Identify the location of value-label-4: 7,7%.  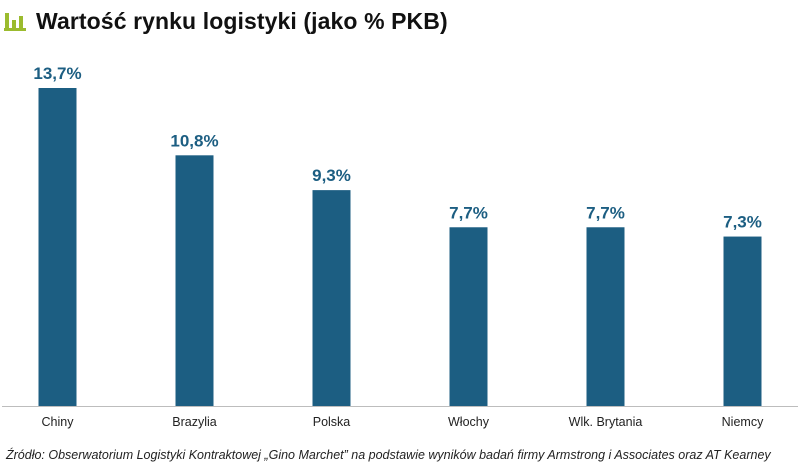
(605, 212).